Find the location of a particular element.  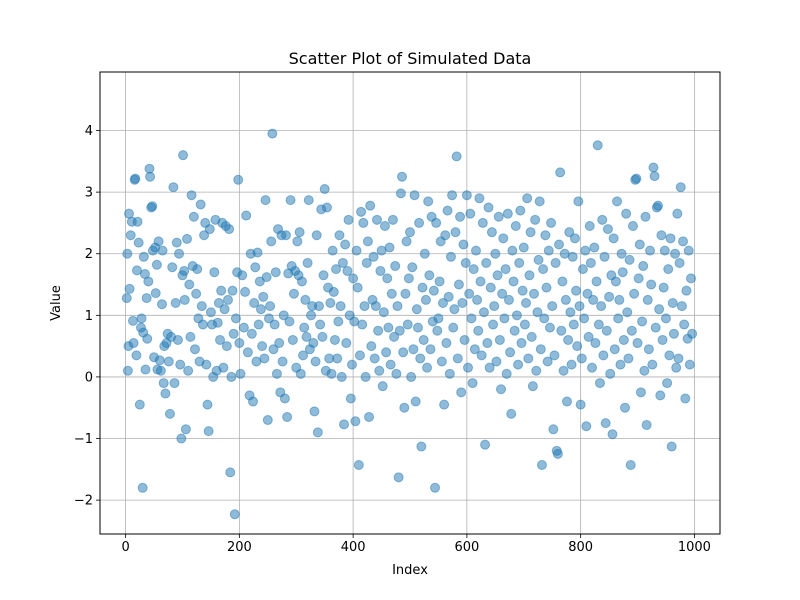

y-tick-label: 4 is located at coordinates (89, 131).